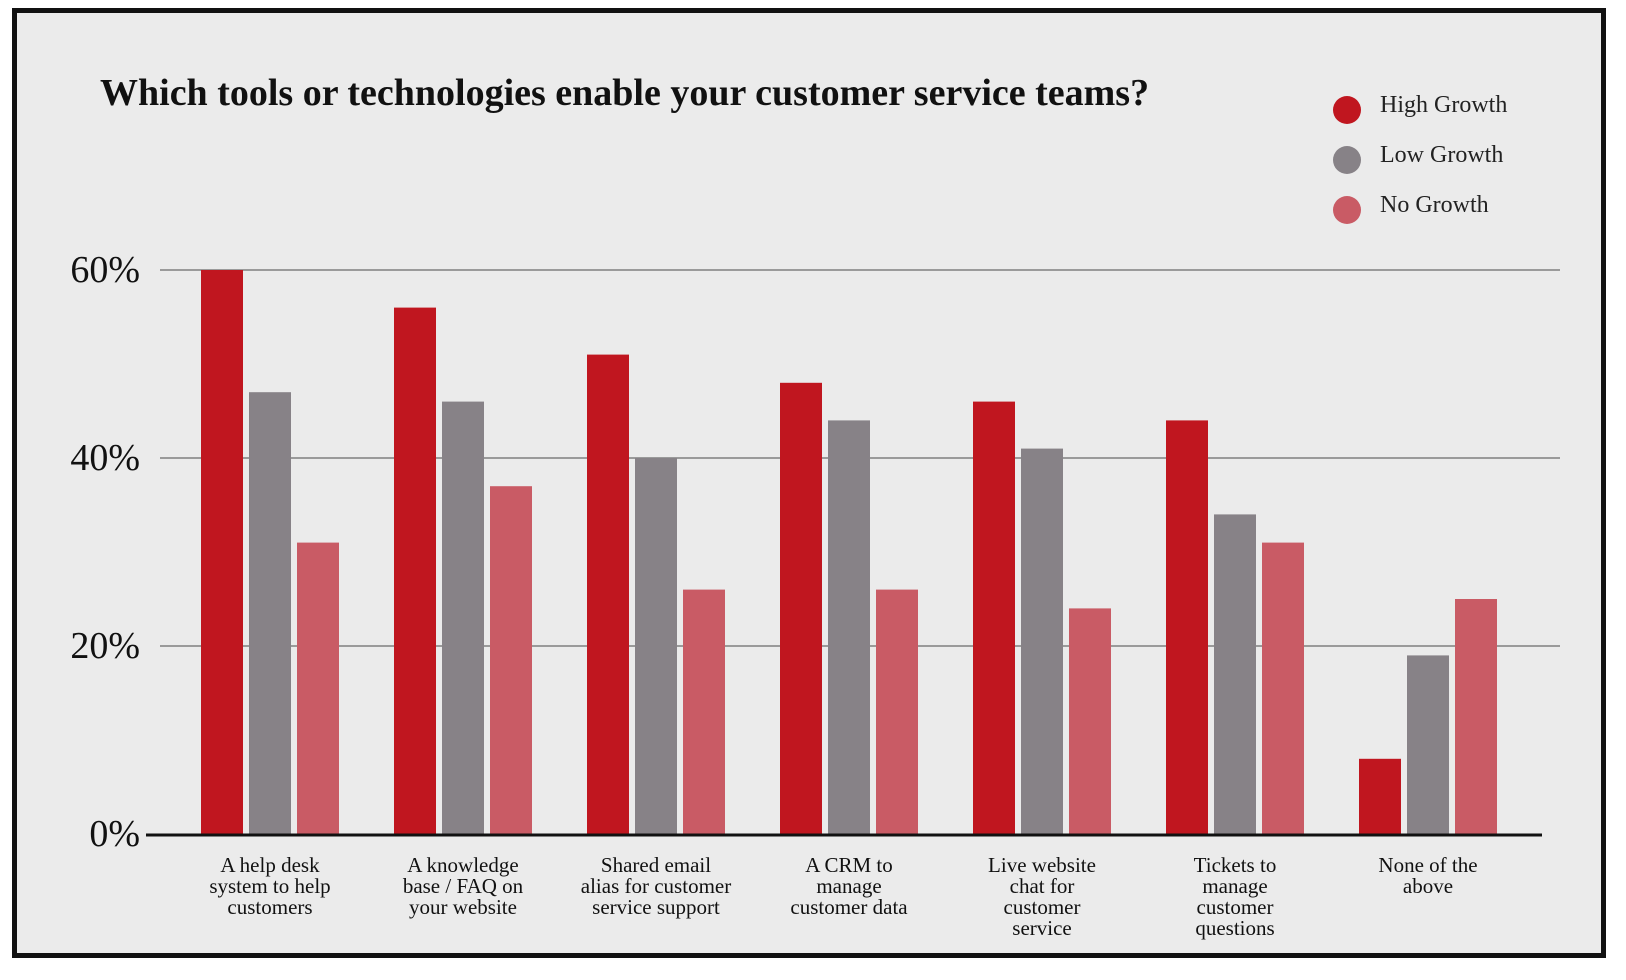  I want to click on y-tick-label: 20%, so click(105, 646).